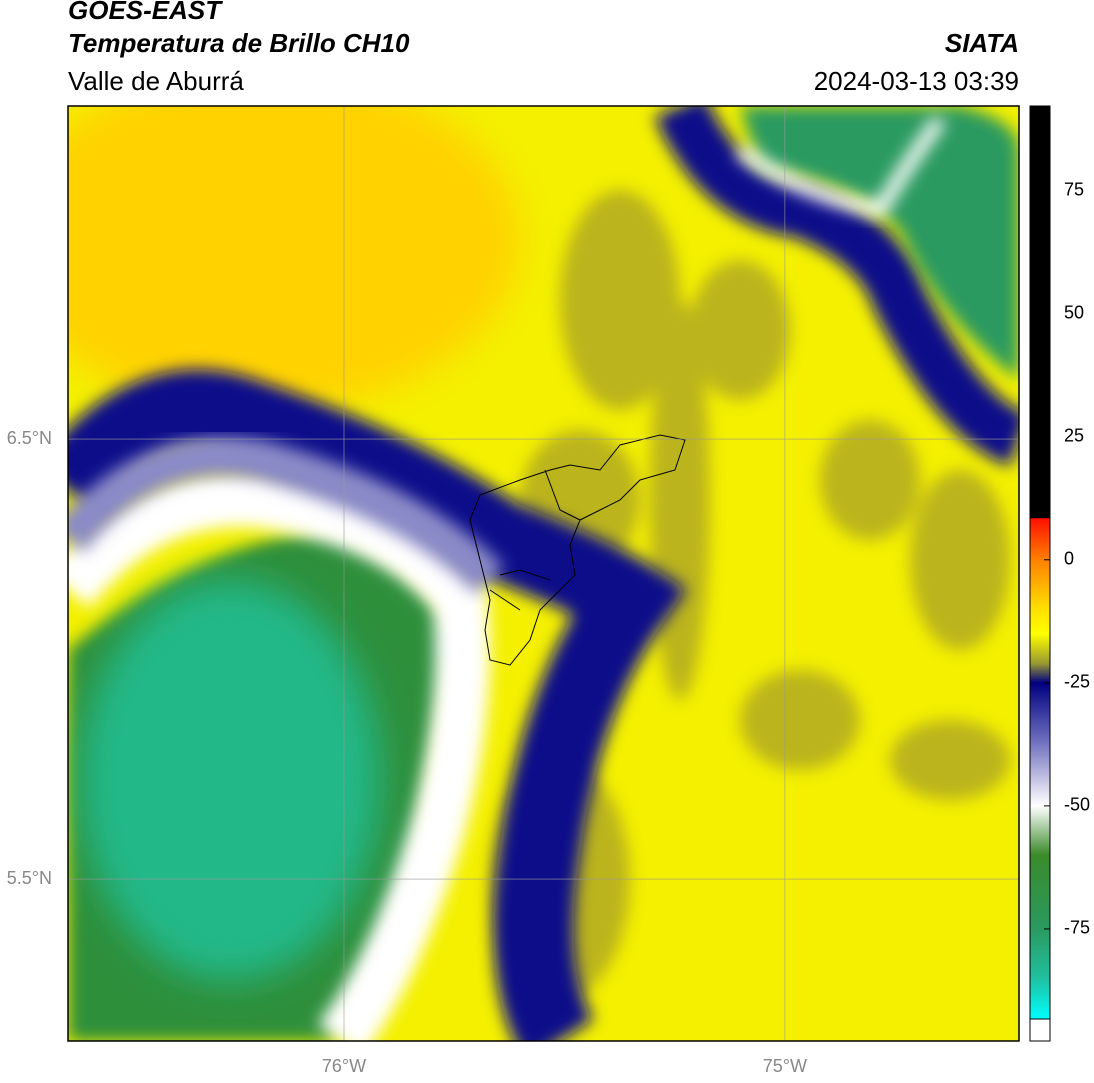 The height and width of the screenshot is (1083, 1094). What do you see at coordinates (29, 438) in the screenshot?
I see `lat-label: 6.5°N` at bounding box center [29, 438].